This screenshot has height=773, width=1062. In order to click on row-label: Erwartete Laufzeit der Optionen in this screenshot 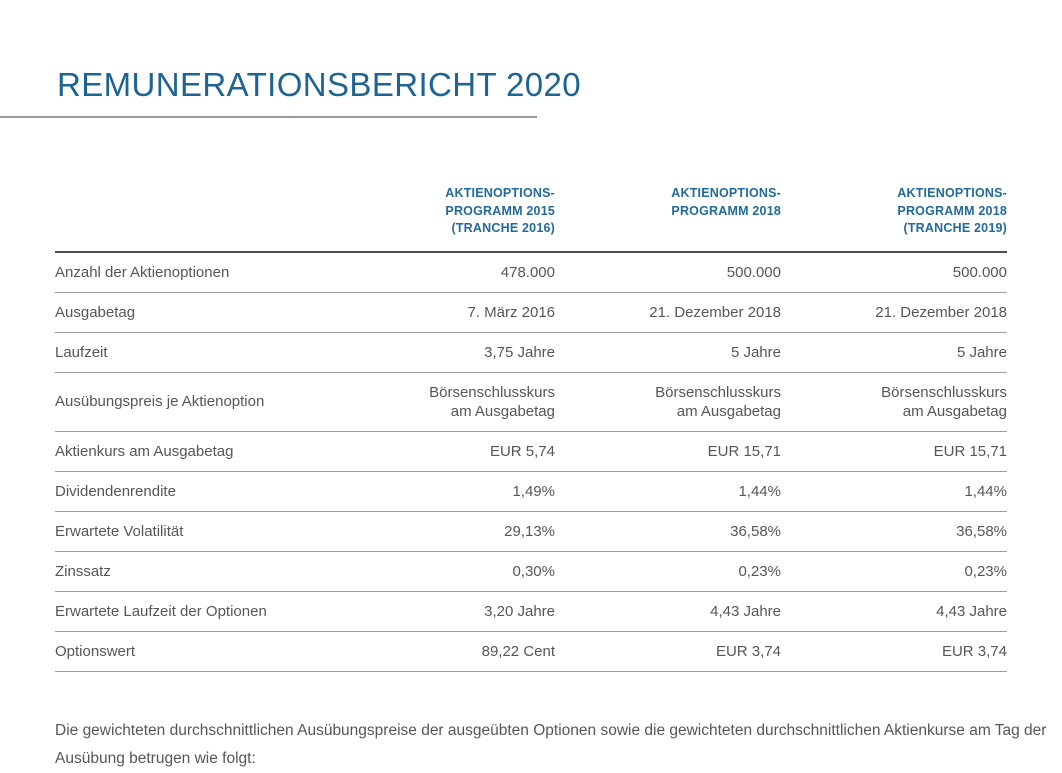, I will do `click(235, 611)`.